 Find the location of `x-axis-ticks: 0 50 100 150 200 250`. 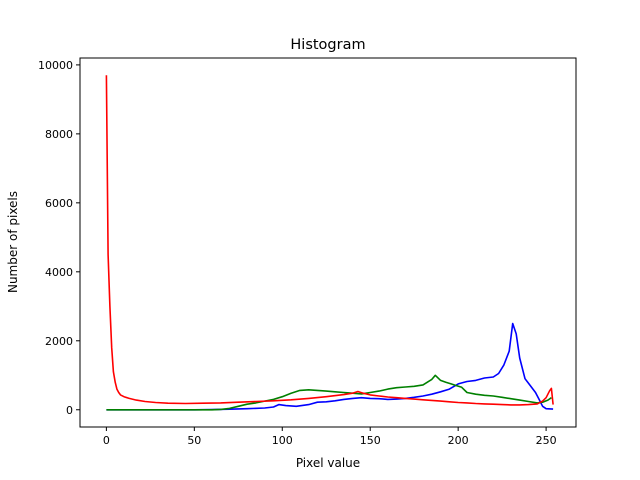

x-axis-ticks: 0 50 100 150 200 250 is located at coordinates (330, 437).